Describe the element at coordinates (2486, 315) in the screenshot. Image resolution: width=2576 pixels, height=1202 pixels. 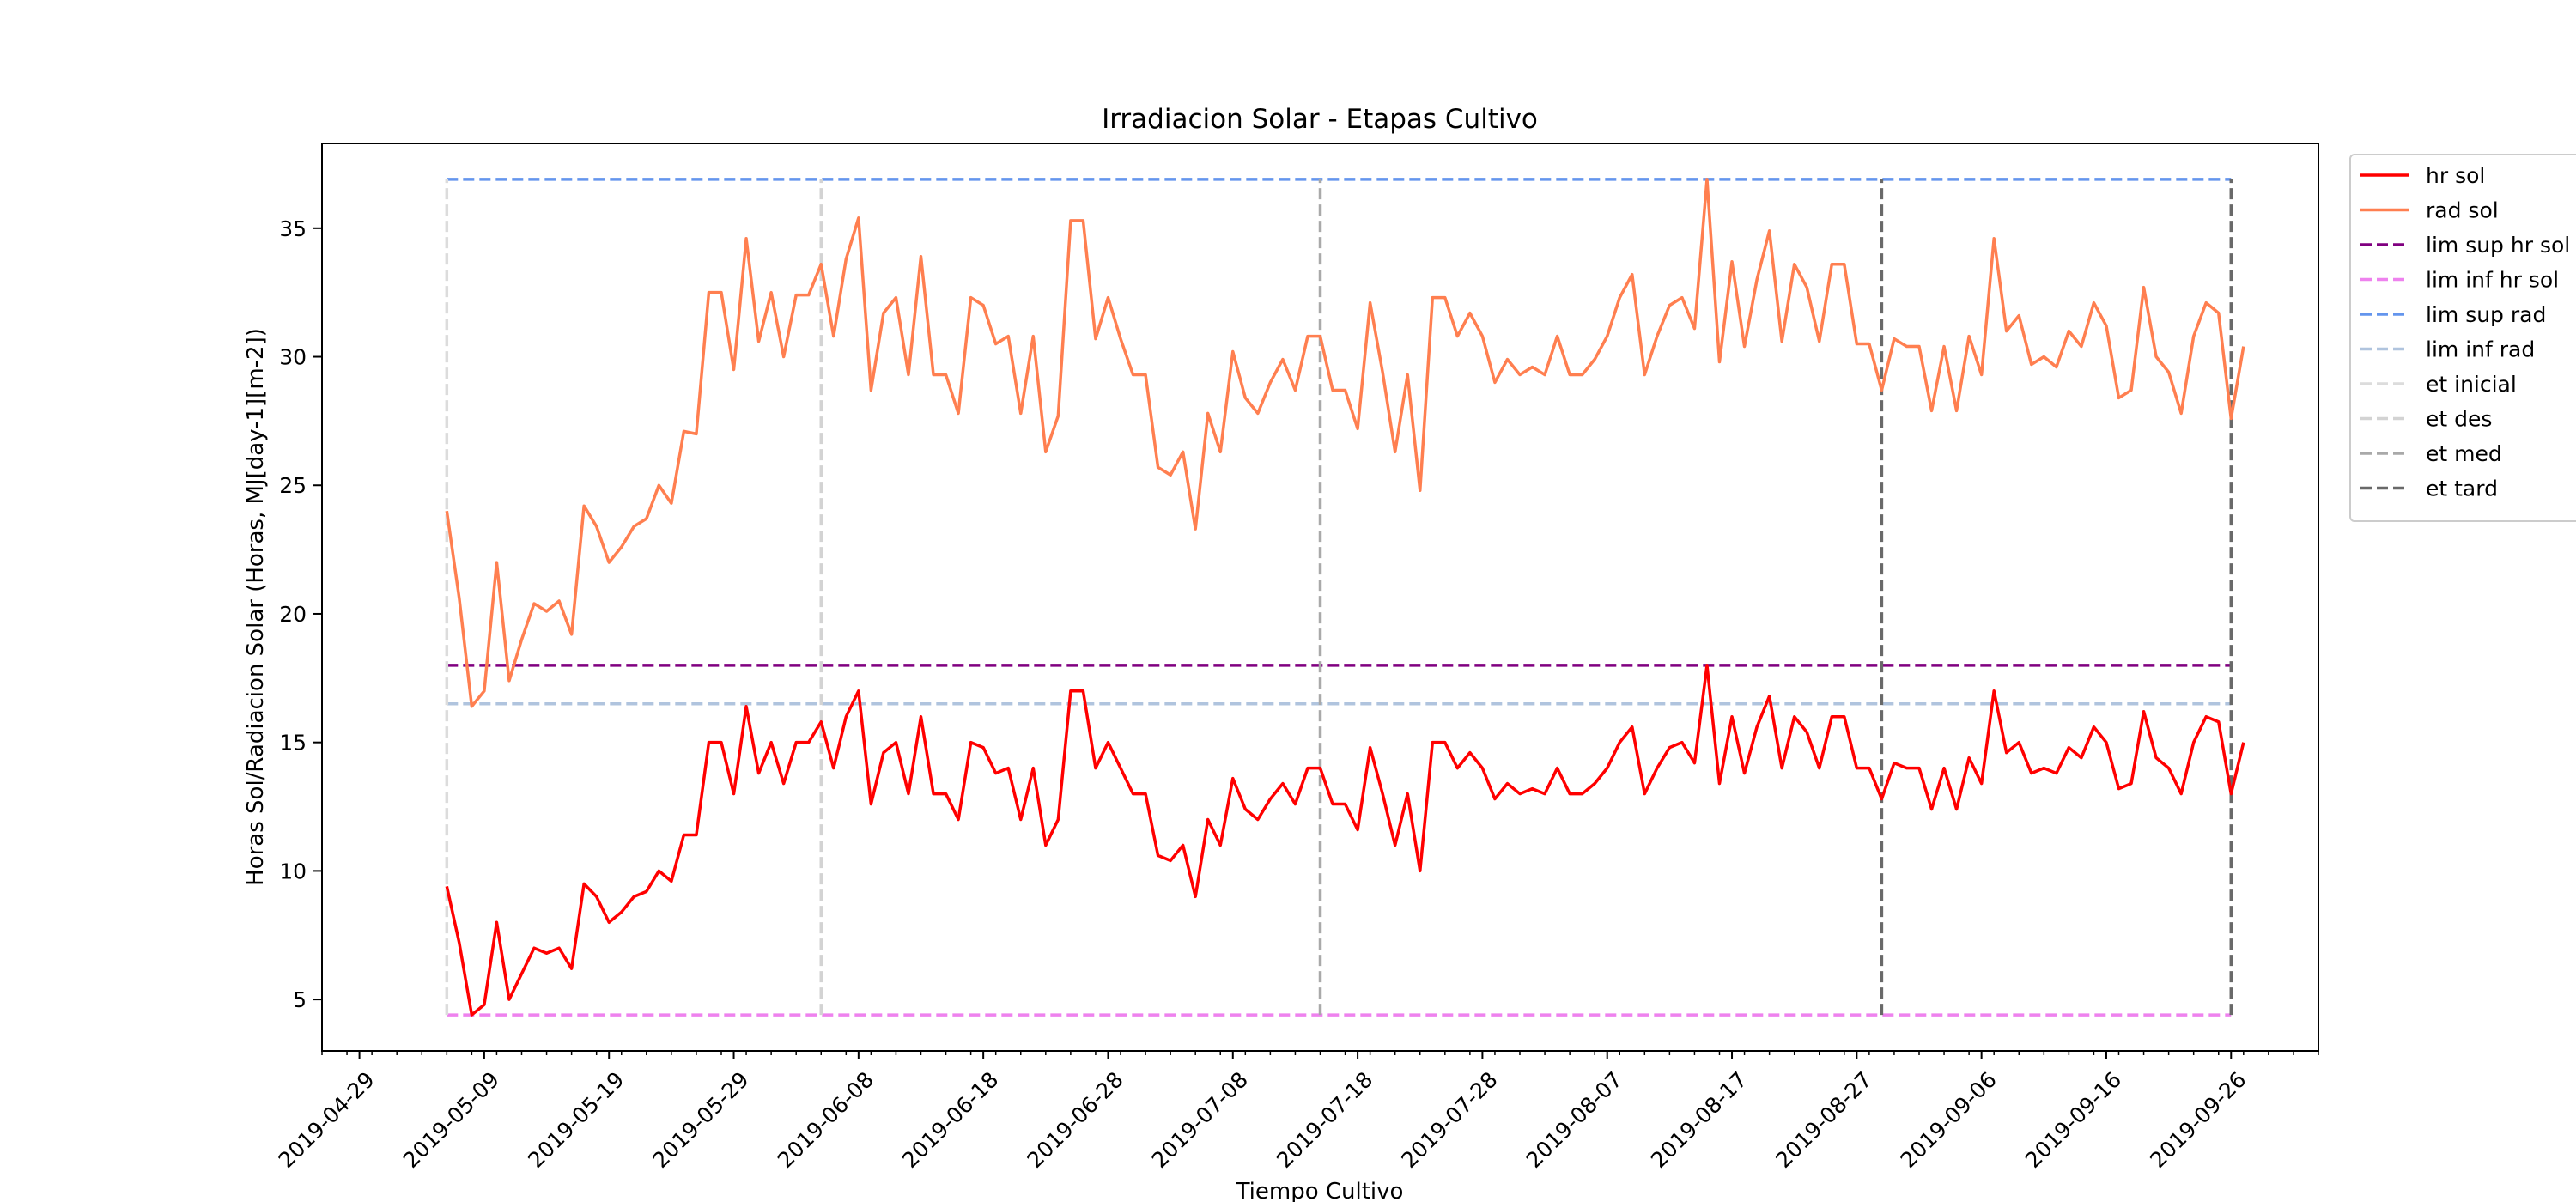
I see `legend-label-lim-sup-rad: lim sup rad` at that location.